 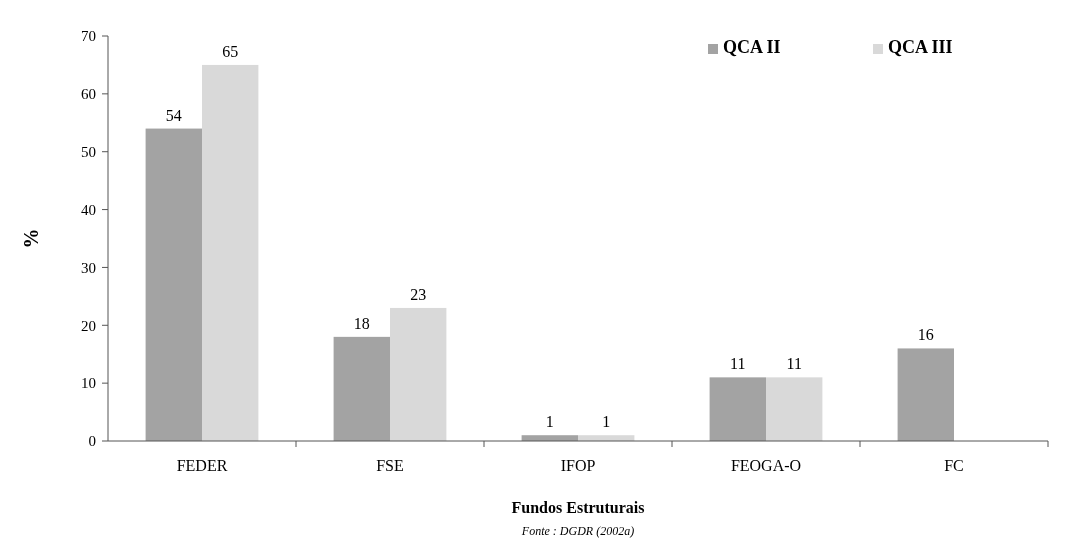 What do you see at coordinates (578, 465) in the screenshot?
I see `x-tick-label: IFOP` at bounding box center [578, 465].